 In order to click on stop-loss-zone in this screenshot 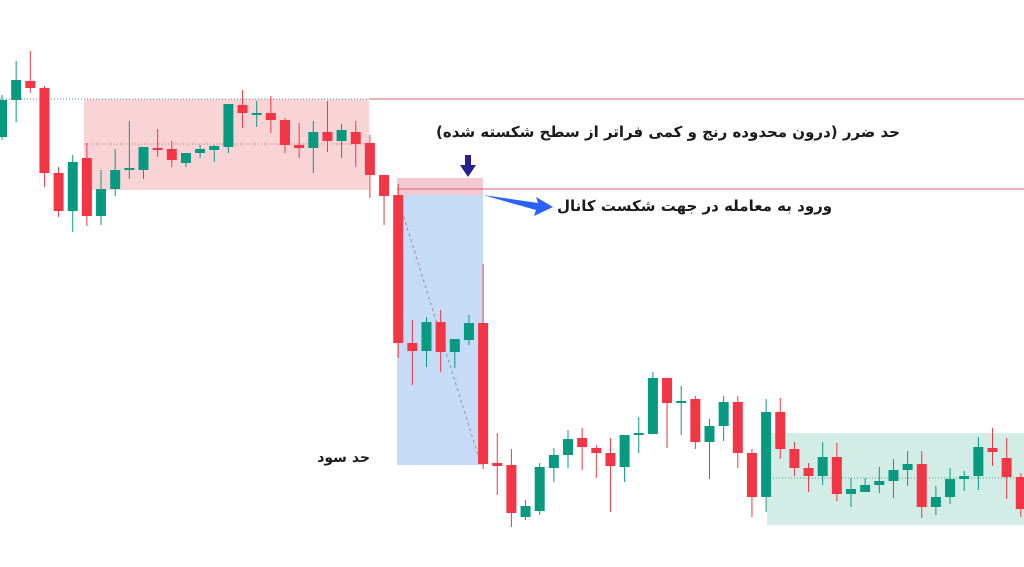, I will do `click(440, 186)`.